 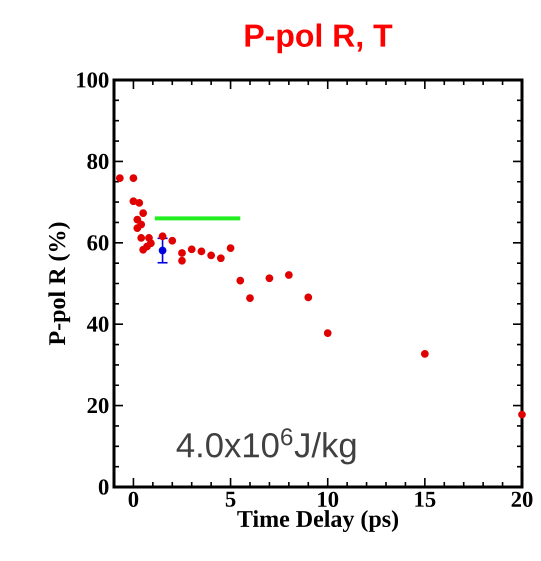 I want to click on x-tick-label: 20, so click(x=522, y=500).